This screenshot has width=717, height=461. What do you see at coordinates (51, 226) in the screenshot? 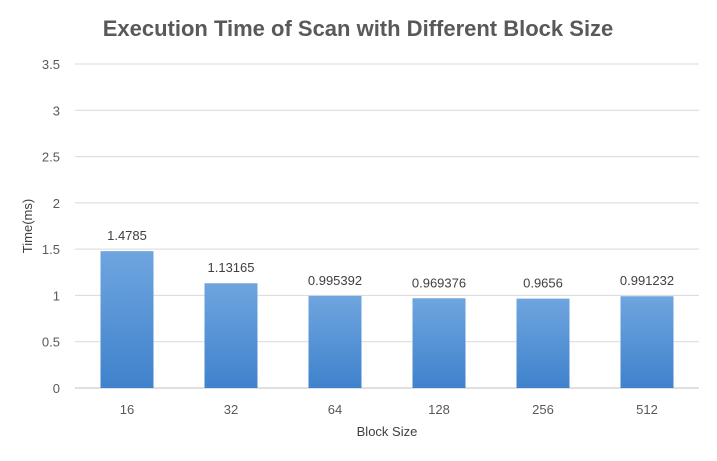
I see `y-axis-ticks: 0 0.5 1 1.5 2 2.5 3 3.5` at bounding box center [51, 226].